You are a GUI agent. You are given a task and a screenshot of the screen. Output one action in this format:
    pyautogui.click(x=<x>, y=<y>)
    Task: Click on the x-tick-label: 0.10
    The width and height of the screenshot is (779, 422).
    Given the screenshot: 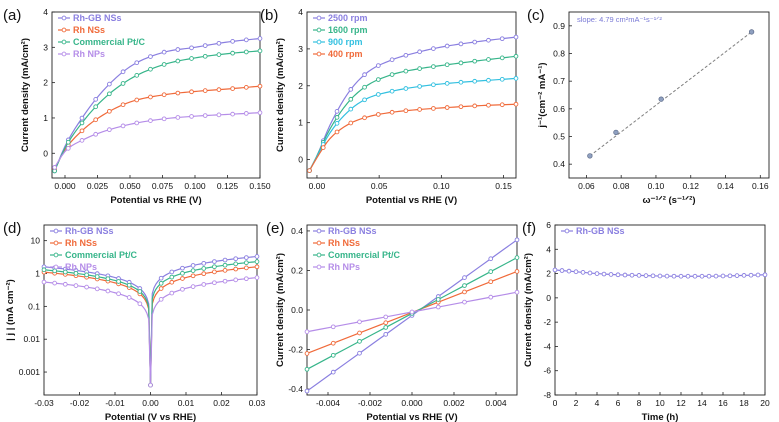 What is the action you would take?
    pyautogui.click(x=656, y=186)
    